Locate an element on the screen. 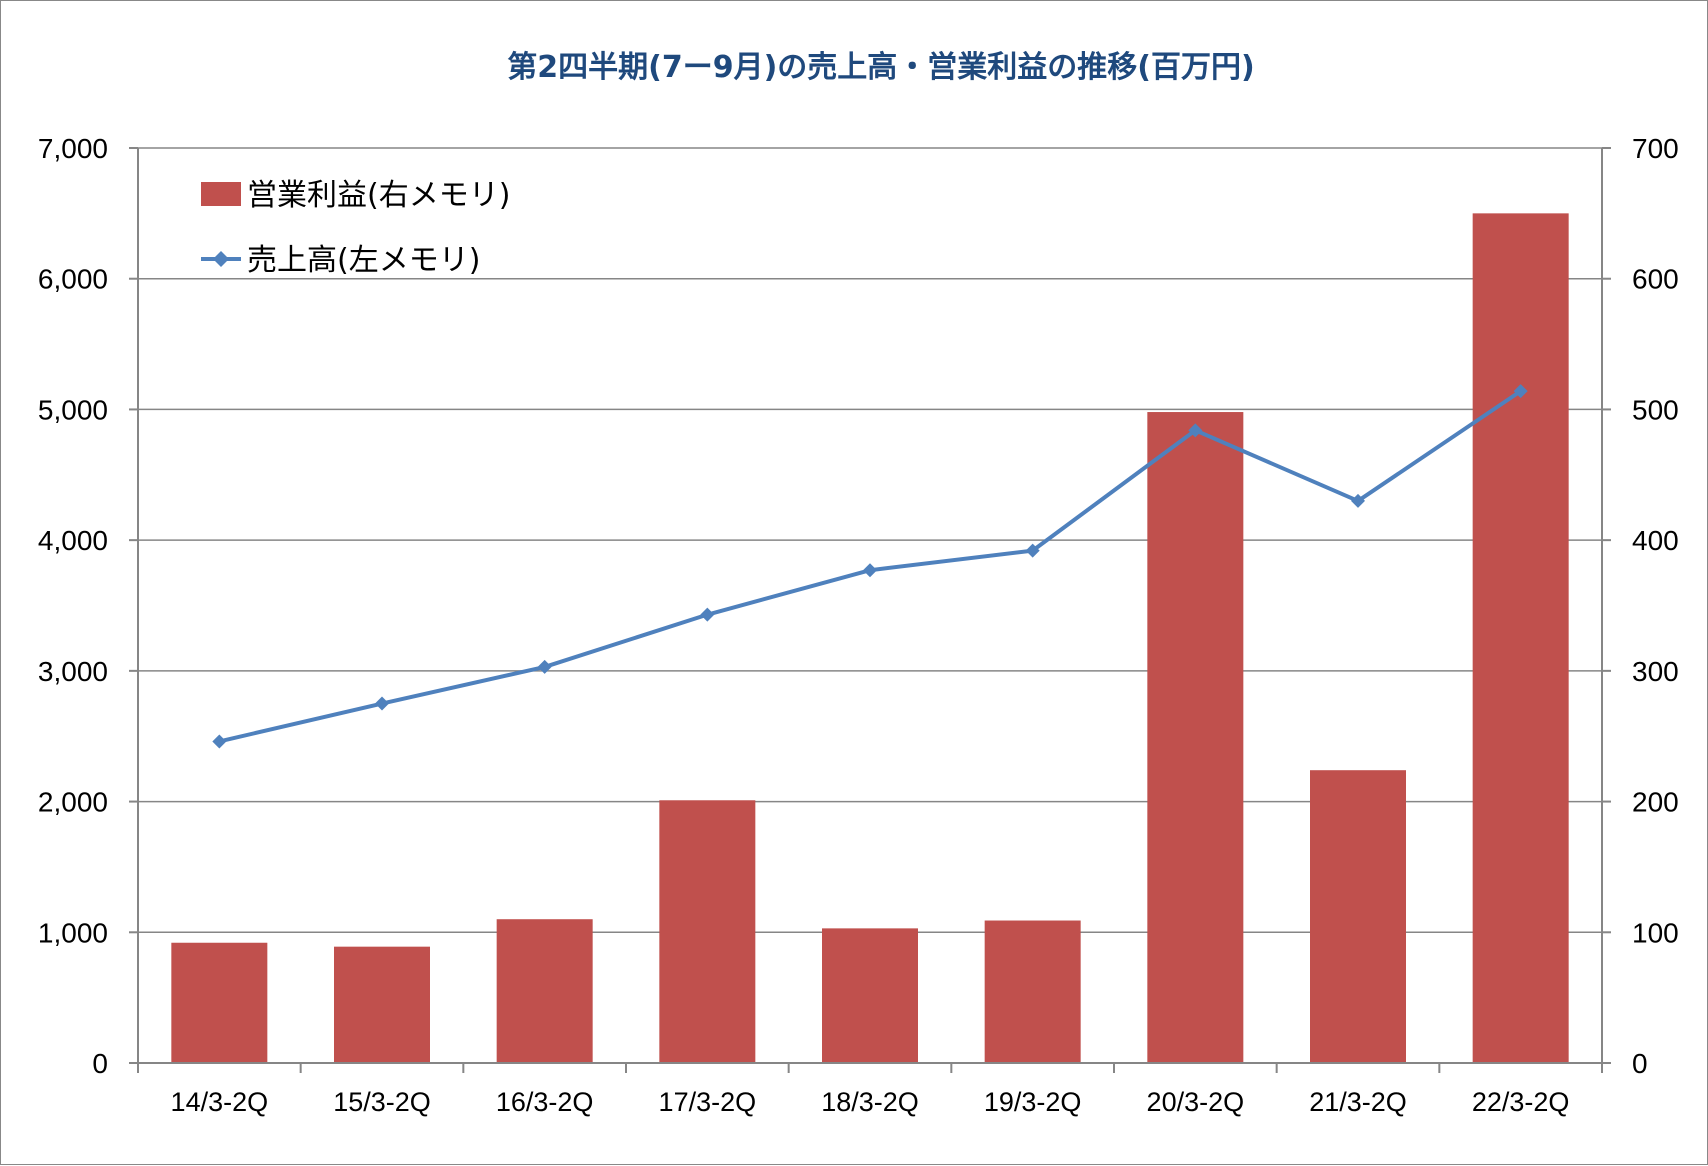  chart-title: 第2四半期(7ー9月)の売上高・営業利益の推移(百万円) is located at coordinates (880, 67).